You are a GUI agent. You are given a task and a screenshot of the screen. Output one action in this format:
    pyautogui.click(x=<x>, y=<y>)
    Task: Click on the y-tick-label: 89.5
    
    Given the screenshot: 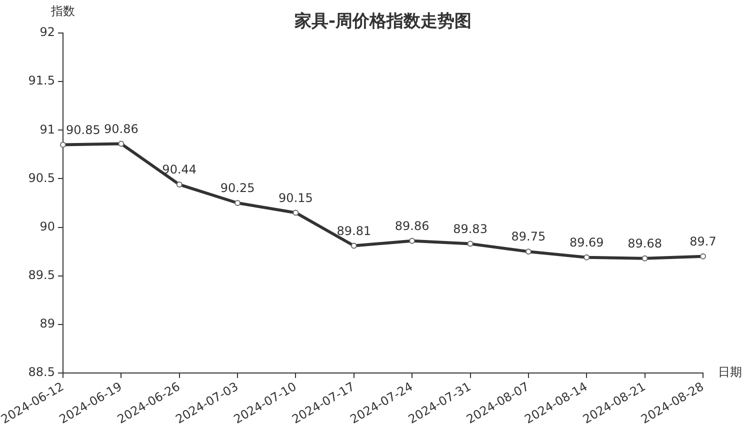 What is the action you would take?
    pyautogui.click(x=41, y=275)
    